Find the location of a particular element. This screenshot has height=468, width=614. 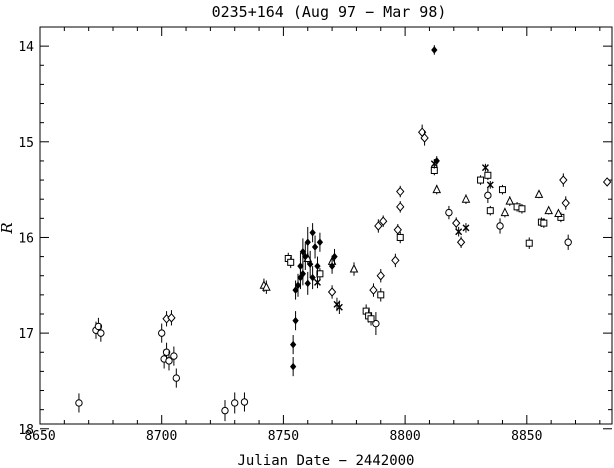

x-tick-label: 8800 is located at coordinates (404, 436).